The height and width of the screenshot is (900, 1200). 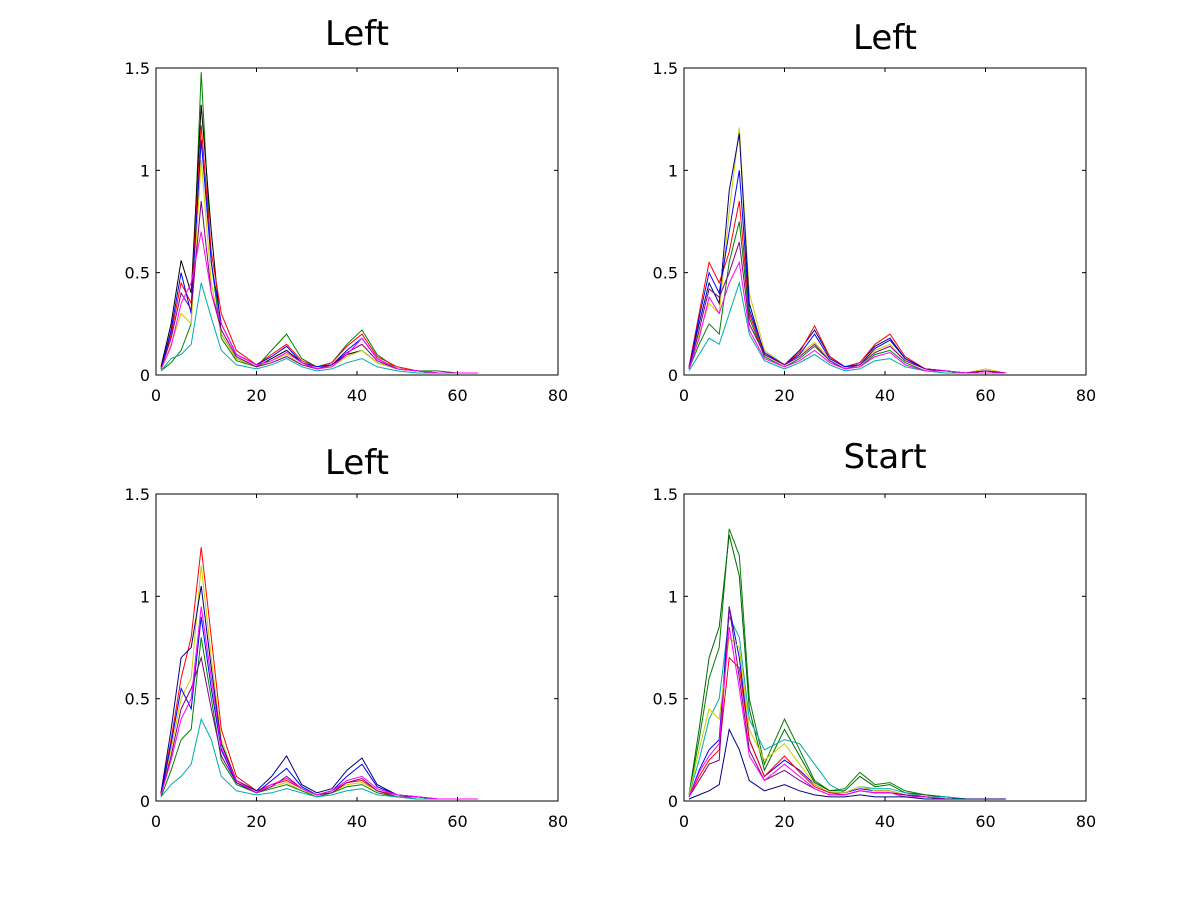 I want to click on subplot-title: Start, so click(x=884, y=457).